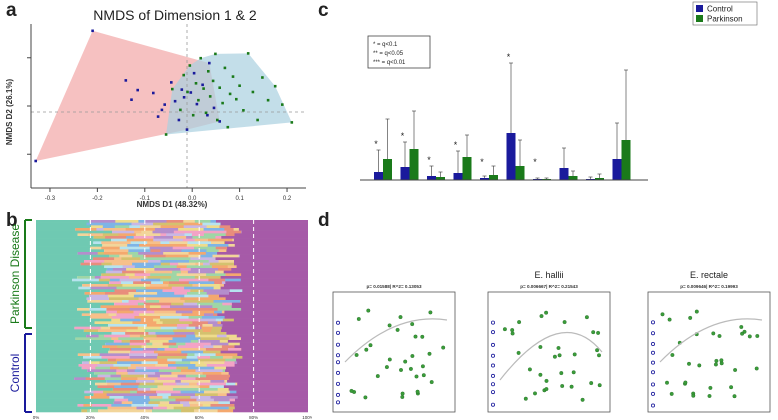 The image size is (778, 420). Describe the element at coordinates (172, 204) in the screenshot. I see `nmds-xlabel: NMDS D1 (48.32%)` at that location.